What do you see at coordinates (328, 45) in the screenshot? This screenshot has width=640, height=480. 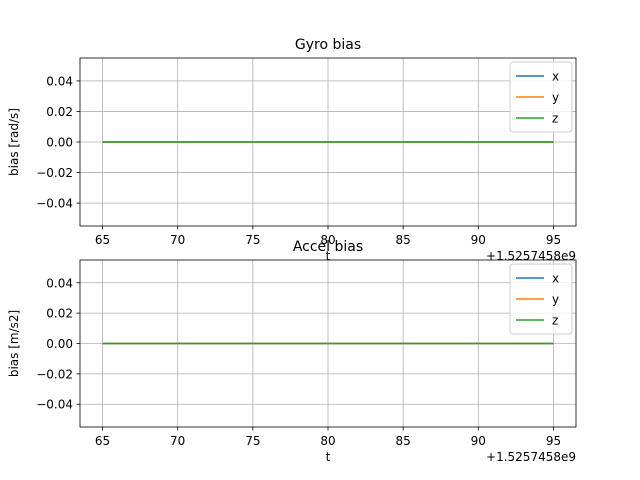 I see `subplot-title: Gyro bias` at bounding box center [328, 45].